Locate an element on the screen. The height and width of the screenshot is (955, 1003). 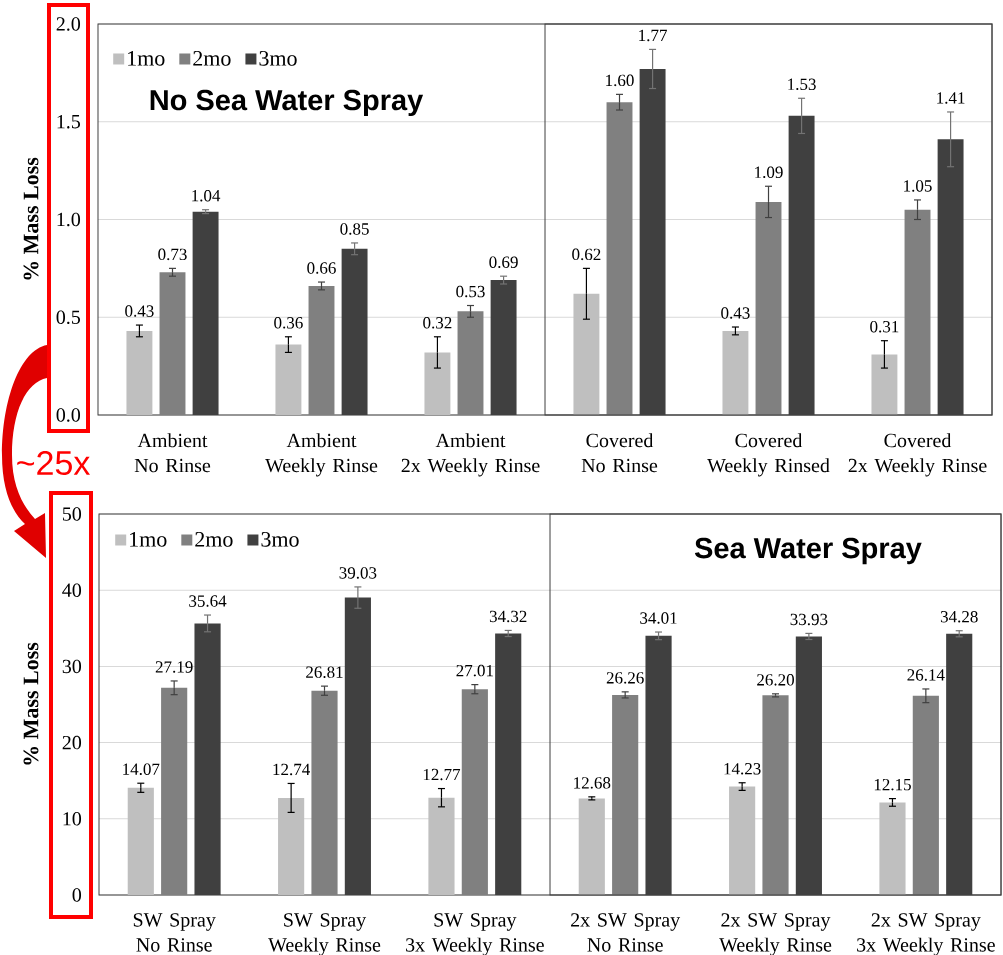
data-label: 0.69 is located at coordinates (503, 262).